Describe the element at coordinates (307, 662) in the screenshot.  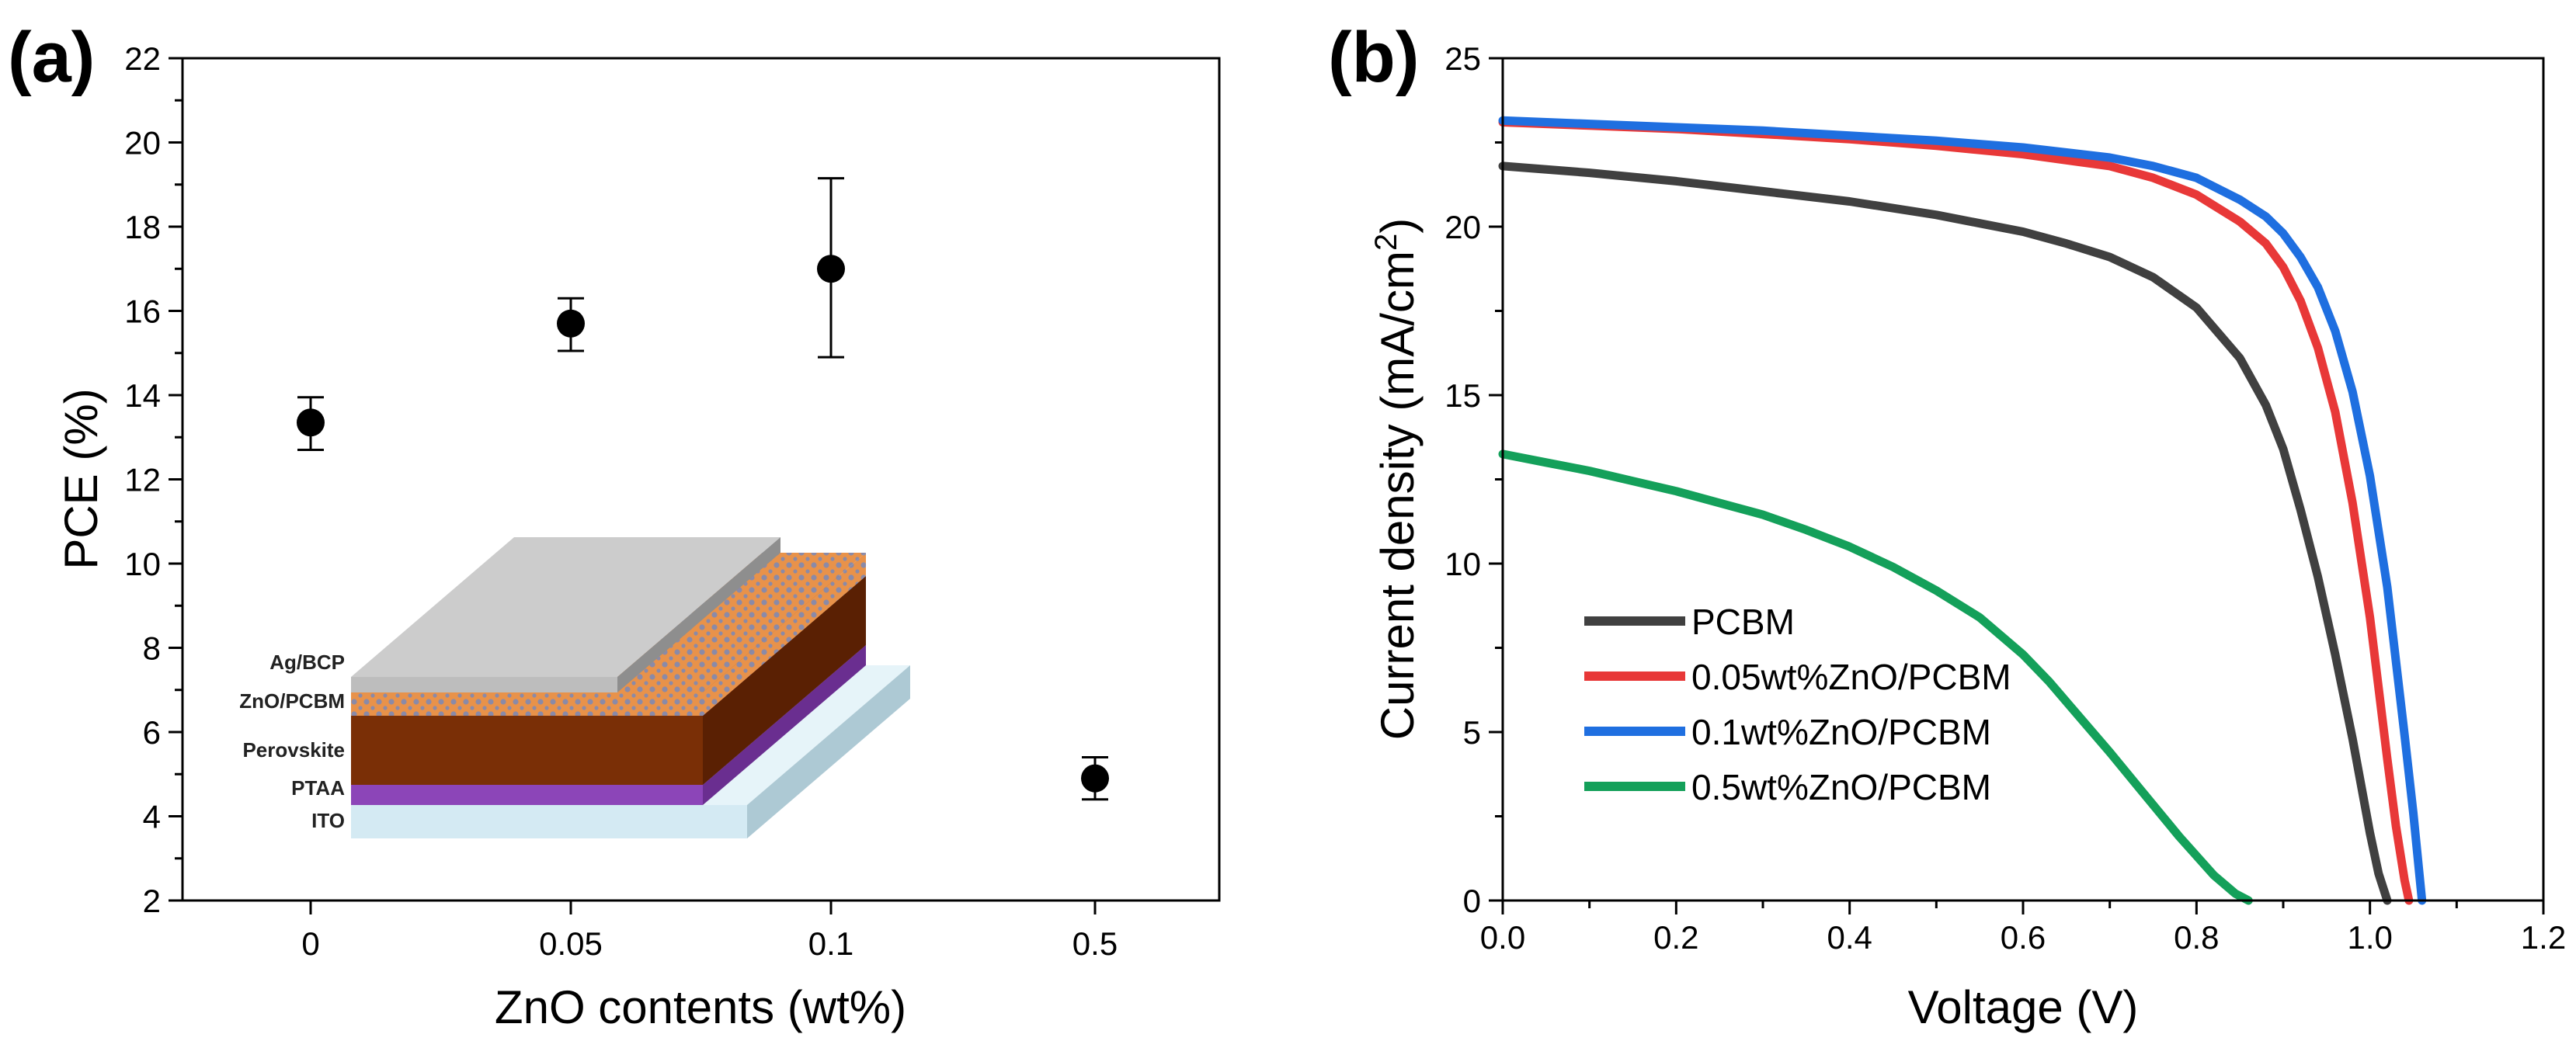
I see `inset-layer-label: Ag/BCP` at that location.